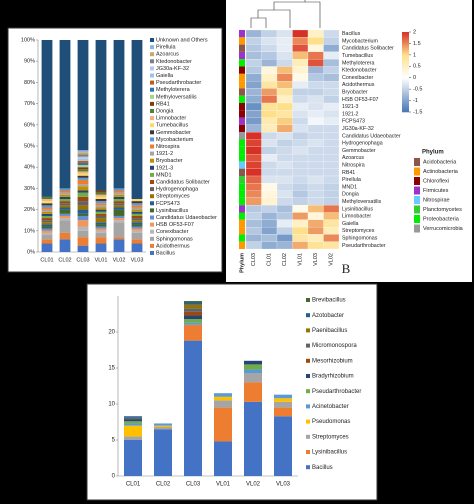  I want to click on y-tick-label: 90%, so click(29, 62).